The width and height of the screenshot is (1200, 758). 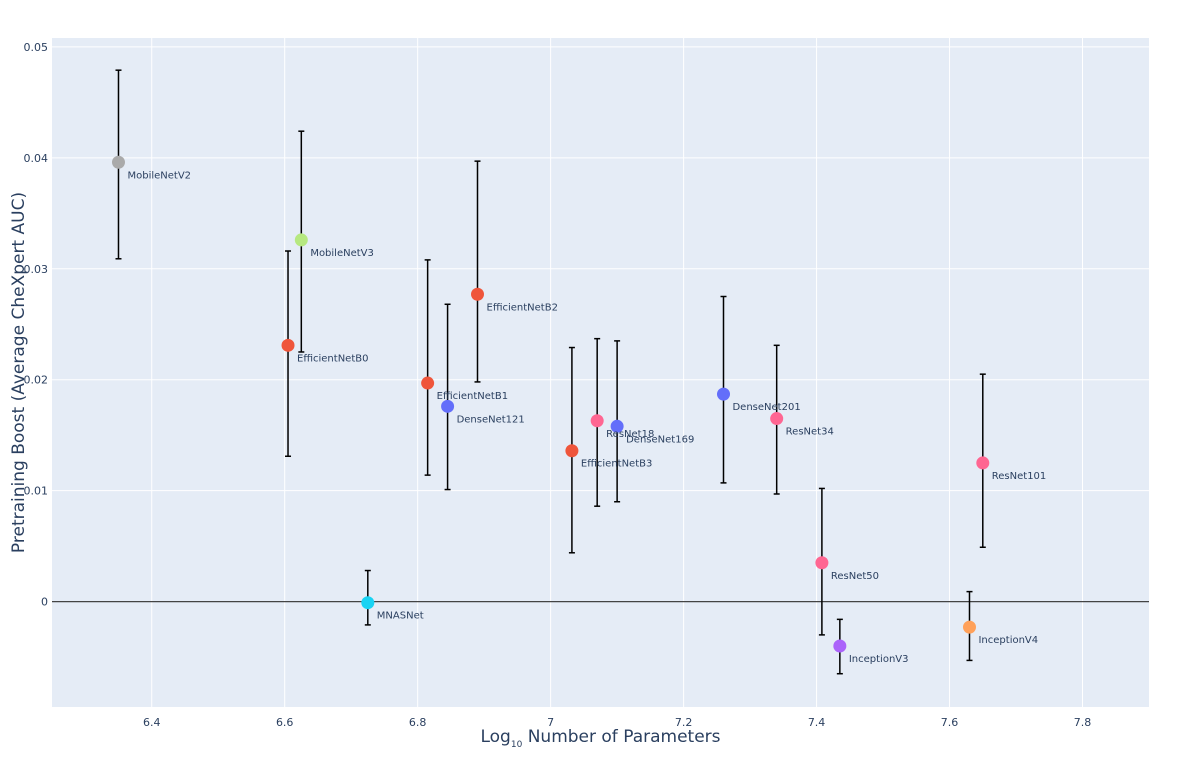 What do you see at coordinates (621, 737) in the screenshot?
I see `x-axis-title-rest: Number of Parameters` at bounding box center [621, 737].